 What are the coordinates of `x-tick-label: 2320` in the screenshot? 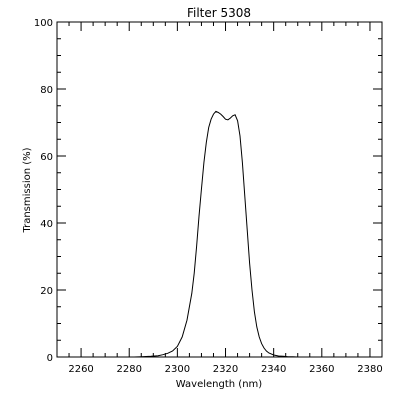 It's located at (225, 369).